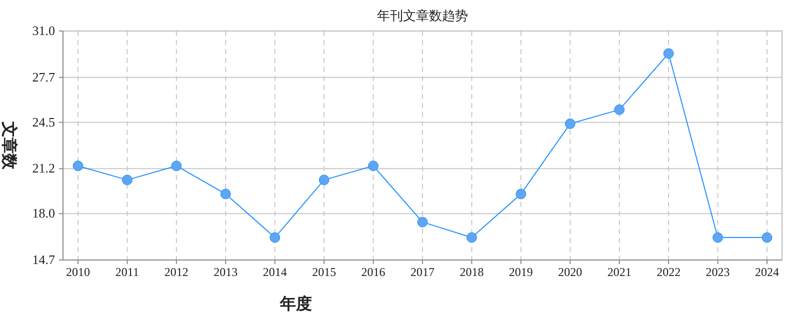 This screenshot has width=790, height=330. What do you see at coordinates (43, 122) in the screenshot?
I see `y-tick-label: 24.5` at bounding box center [43, 122].